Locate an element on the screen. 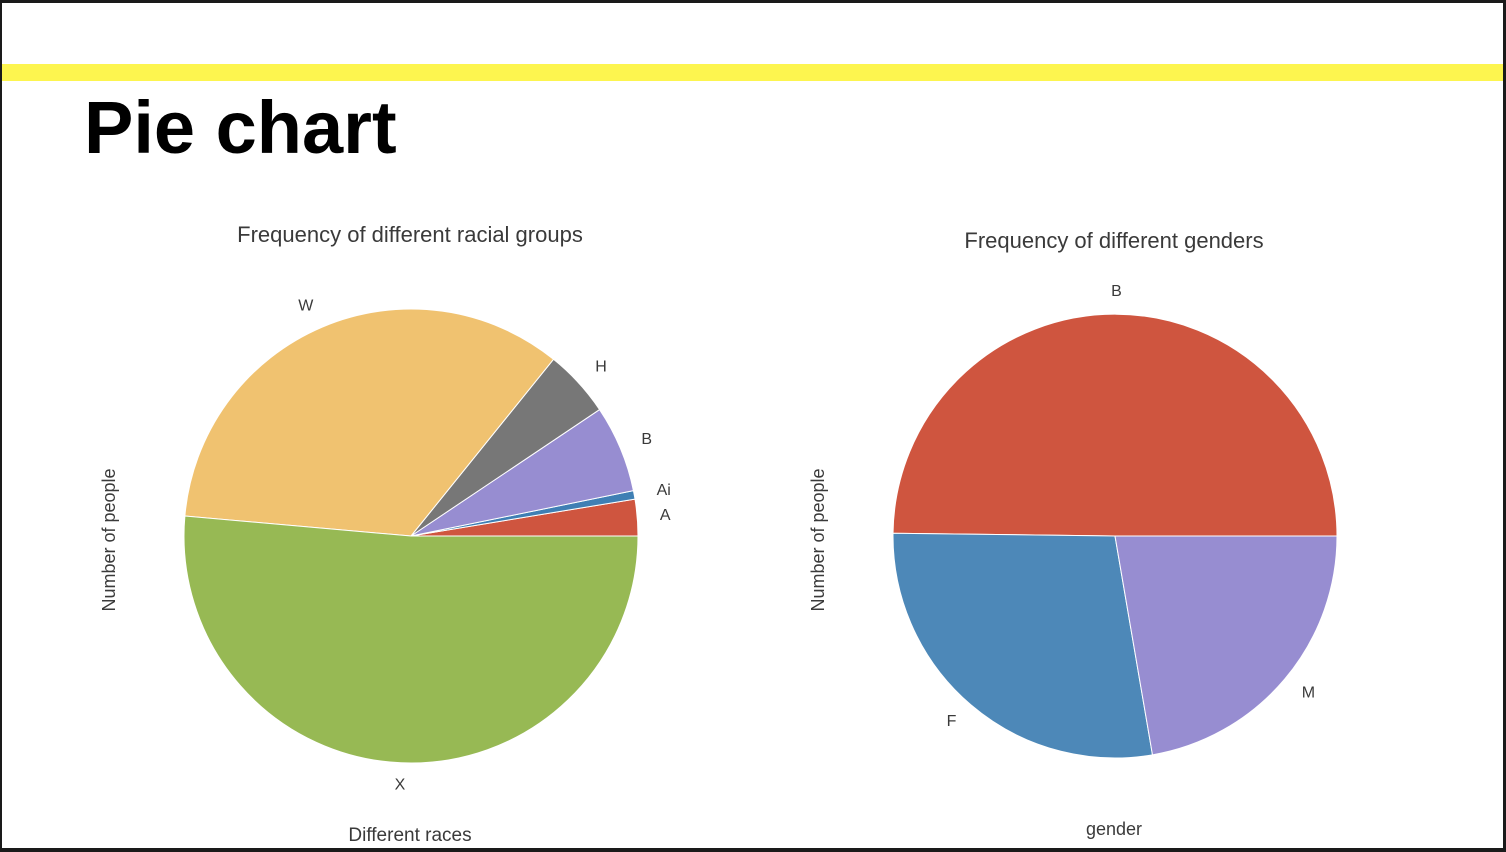  slice-label-w: W is located at coordinates (306, 305).